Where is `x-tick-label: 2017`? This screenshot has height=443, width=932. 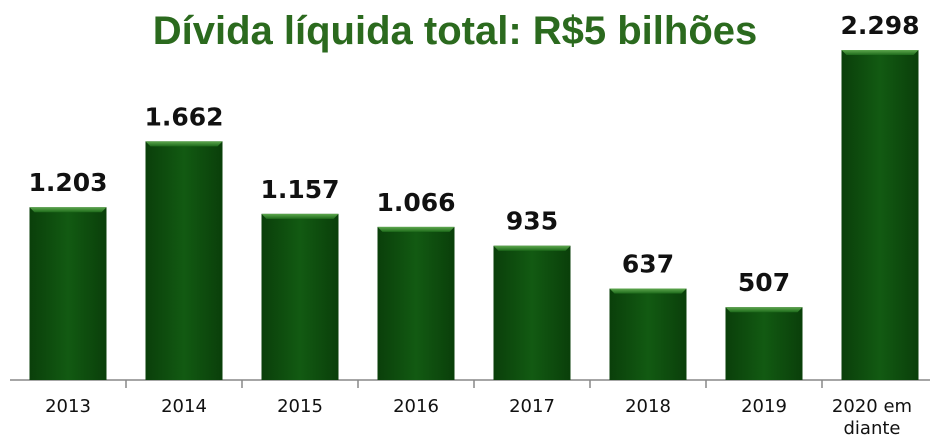
x-tick-label: 2017 is located at coordinates (532, 406).